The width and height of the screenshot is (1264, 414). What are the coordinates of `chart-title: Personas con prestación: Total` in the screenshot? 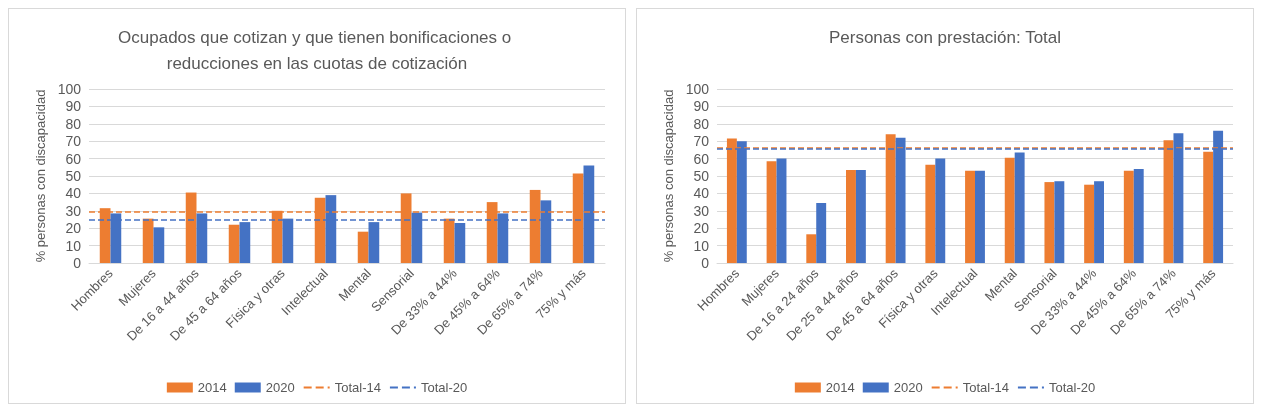 It's located at (945, 37).